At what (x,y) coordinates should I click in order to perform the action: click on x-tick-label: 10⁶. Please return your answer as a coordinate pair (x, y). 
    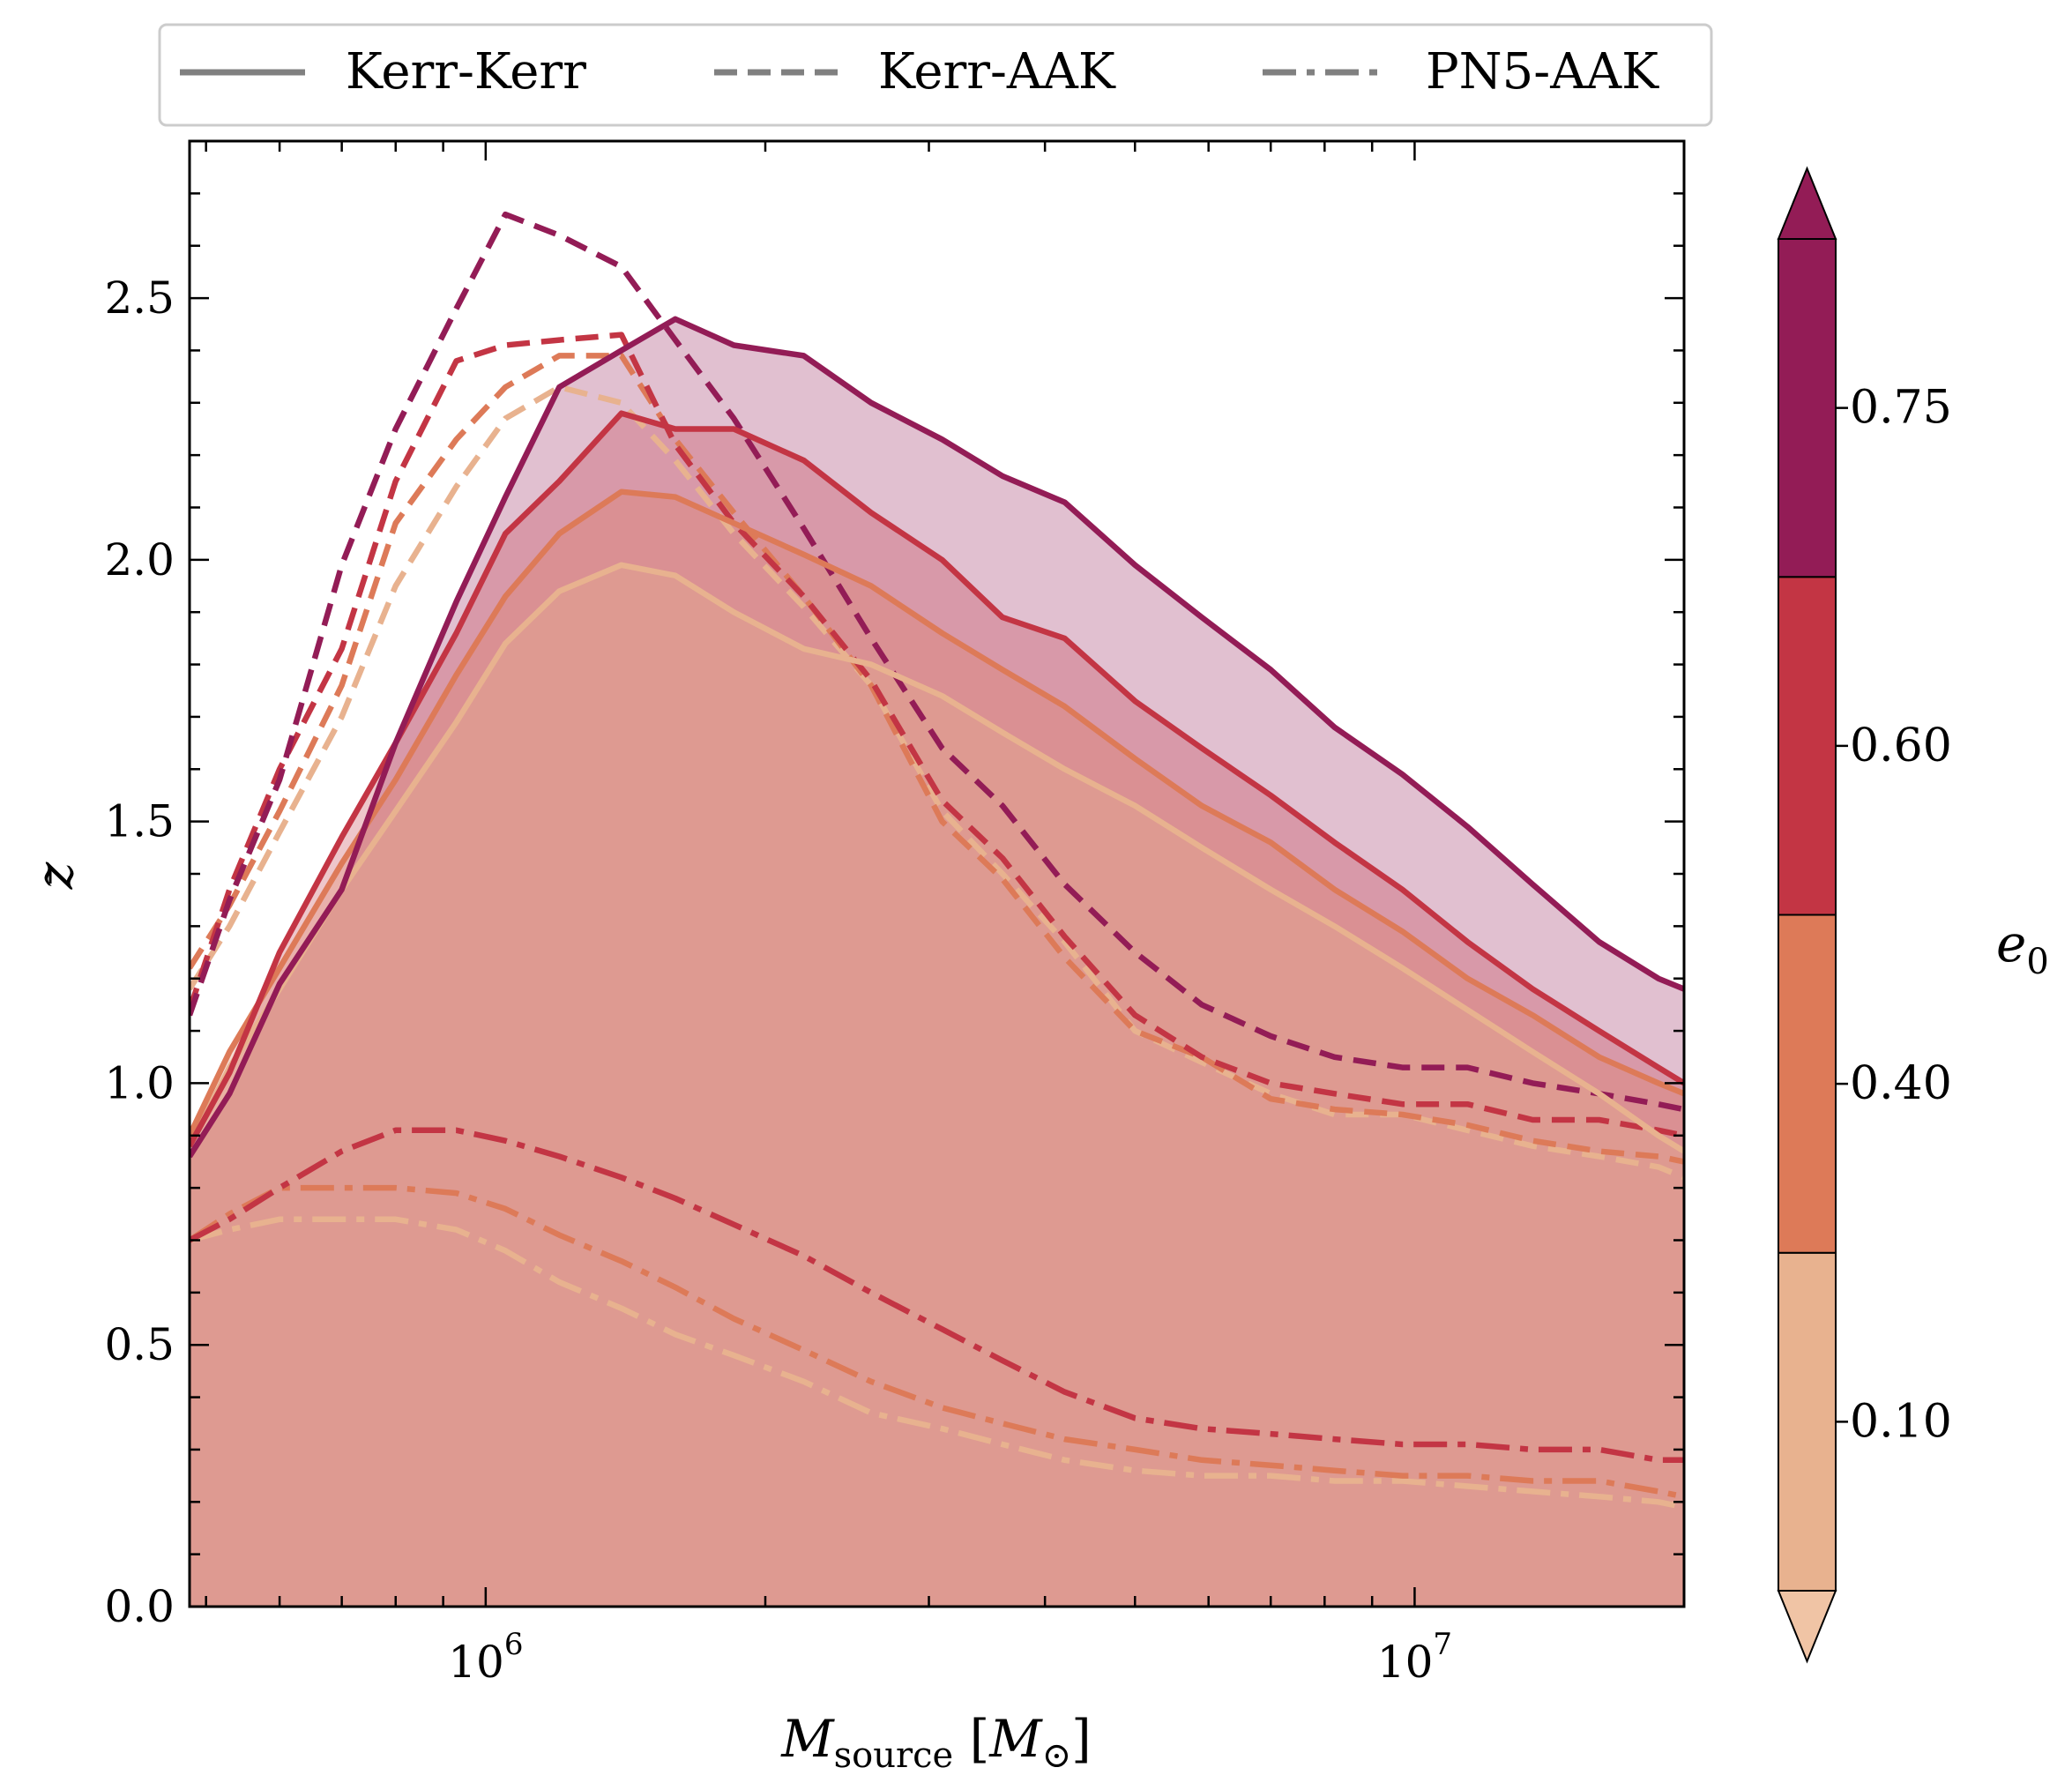
    Looking at the image, I should click on (485, 1657).